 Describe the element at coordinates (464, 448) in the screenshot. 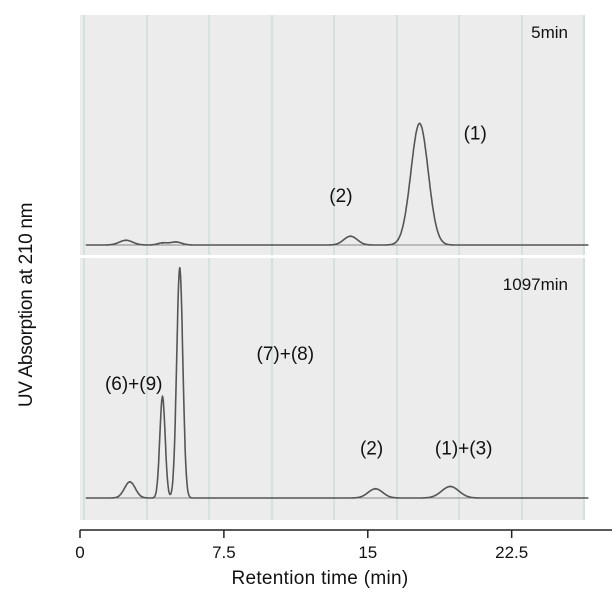

I see `peak-annotation-p2-4: (1)+(3)` at that location.